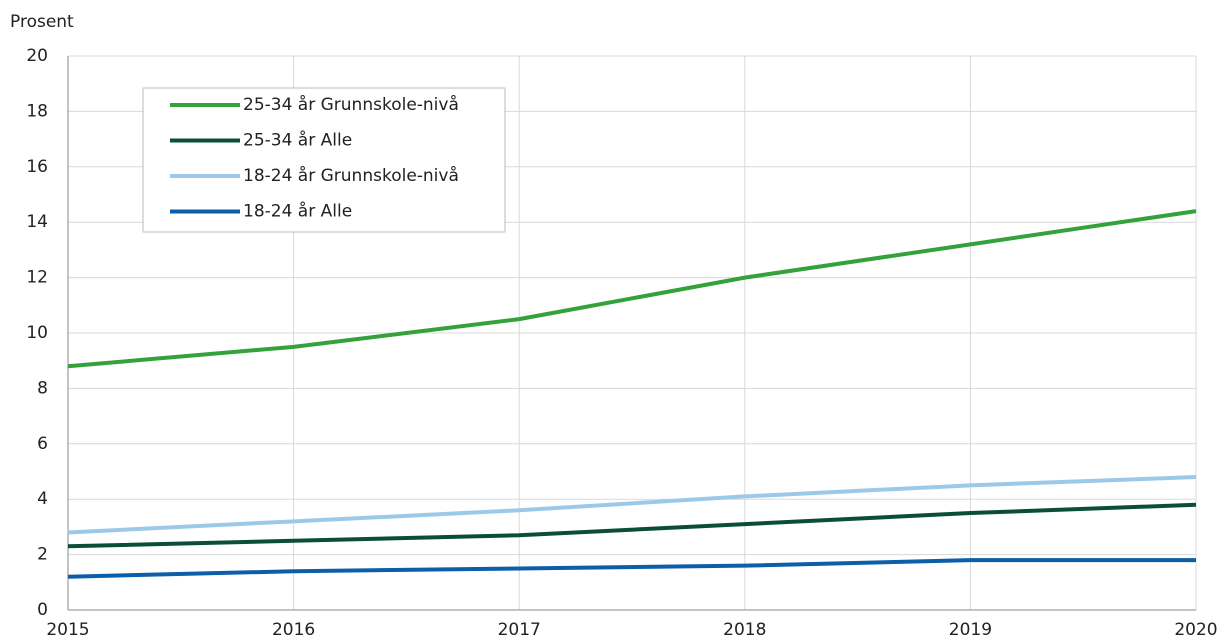 The image size is (1224, 642). I want to click on legend-label: 18-24 år Grunnskole-nivå, so click(351, 175).